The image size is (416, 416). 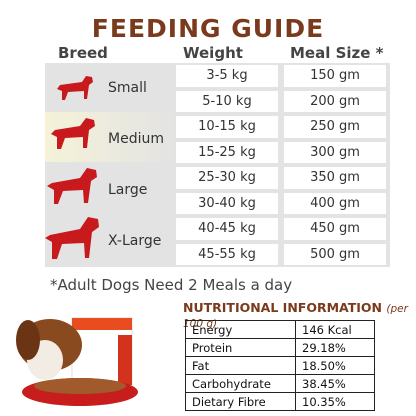 What do you see at coordinates (240, 347) in the screenshot?
I see `nutrient-name: Protein` at bounding box center [240, 347].